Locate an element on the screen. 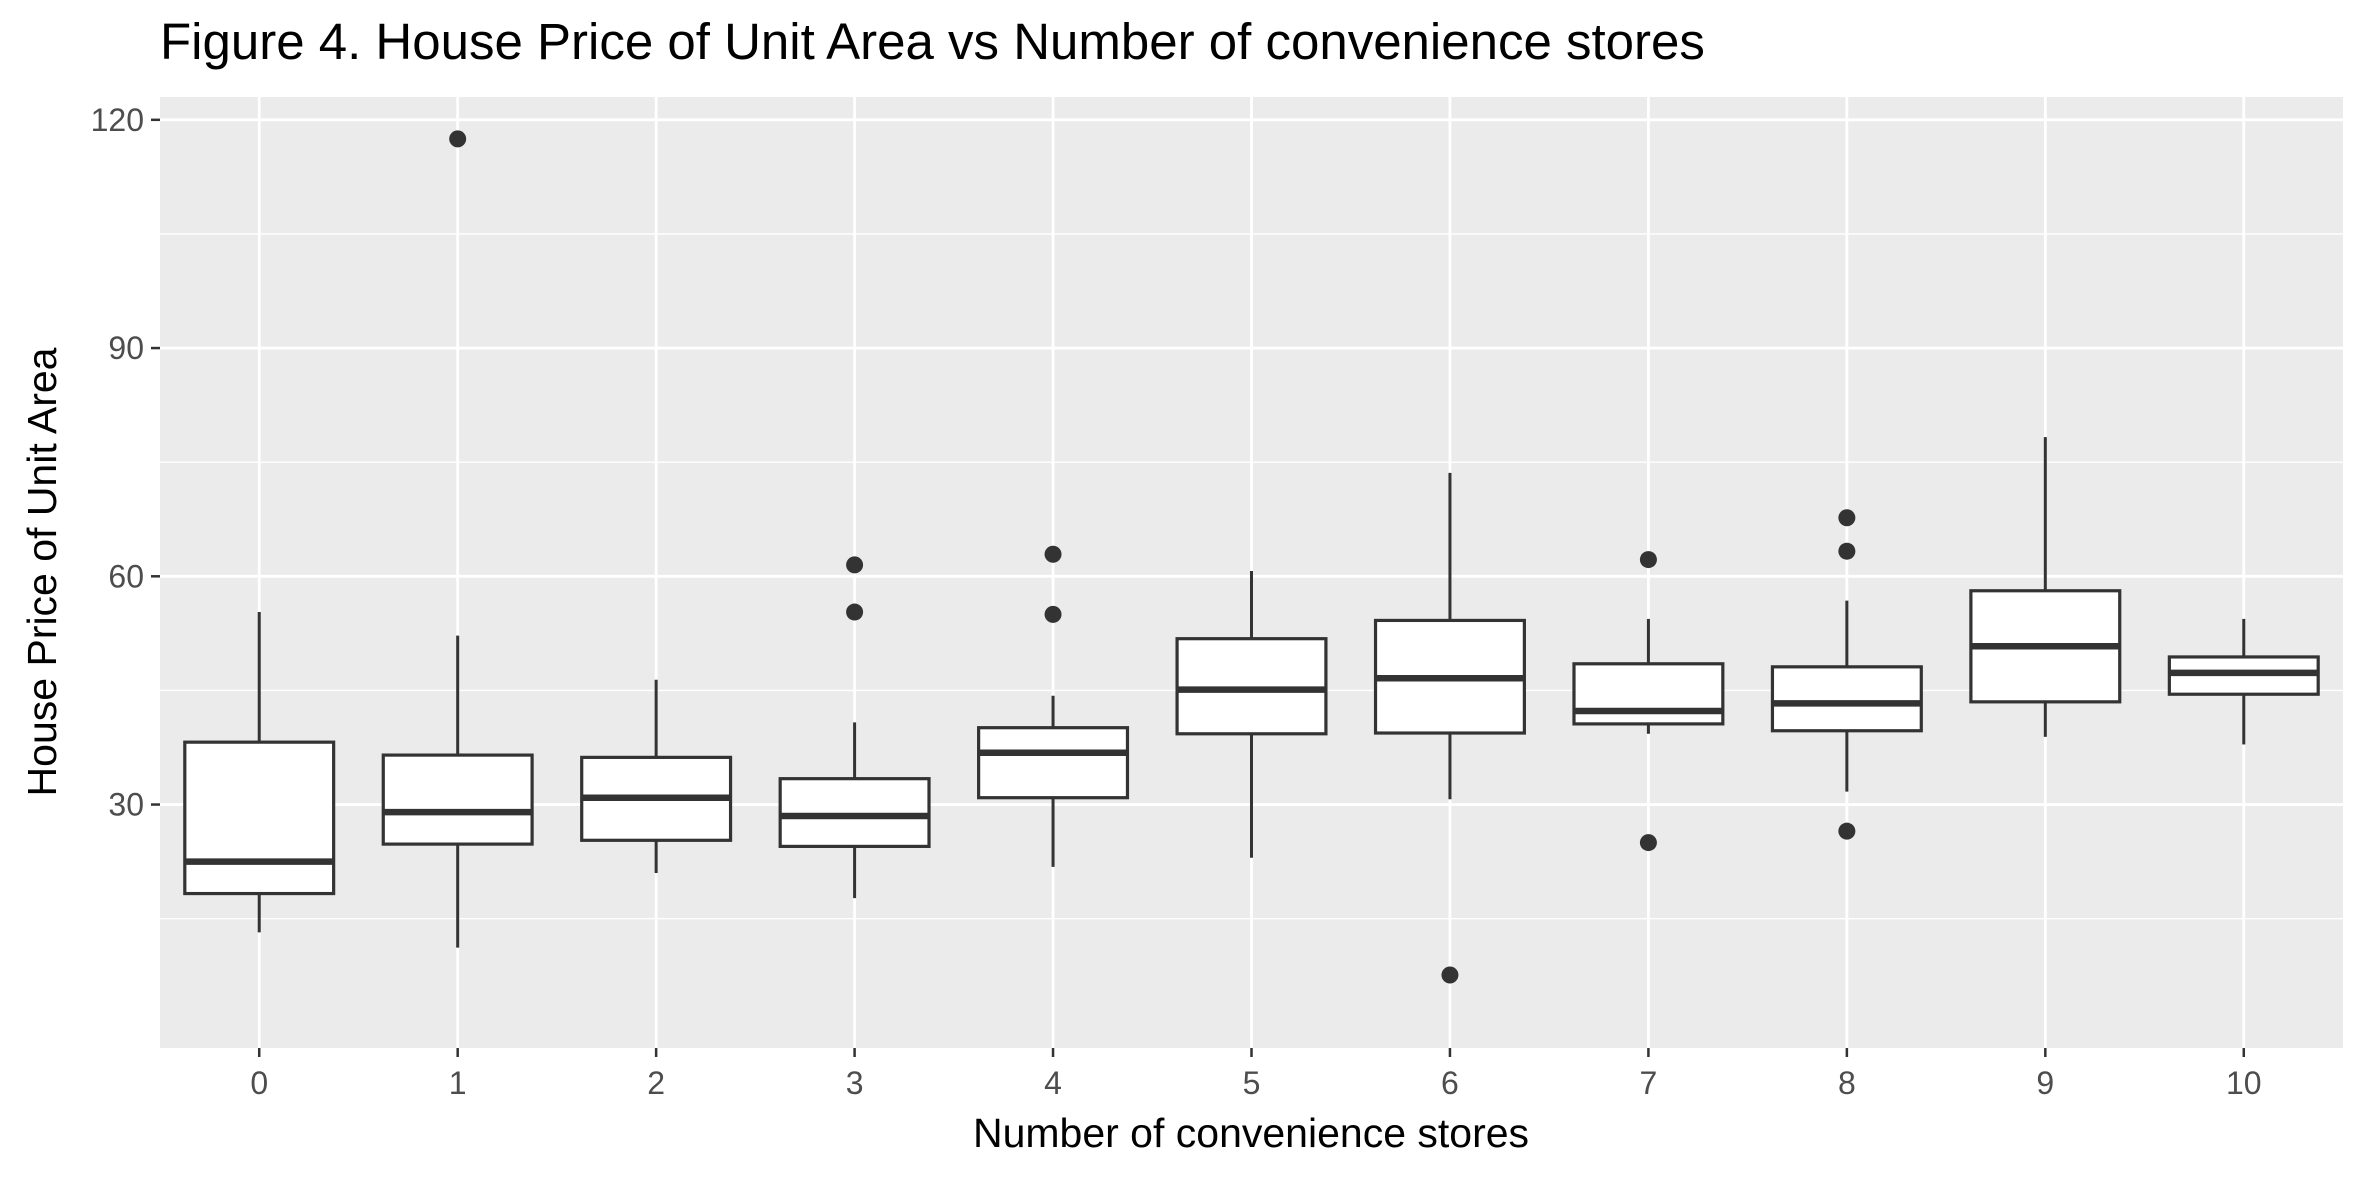 This screenshot has width=2362, height=1181. x-axis: 0 1 2 3 4 5 6 7 8 9 10 is located at coordinates (1256, 1074).